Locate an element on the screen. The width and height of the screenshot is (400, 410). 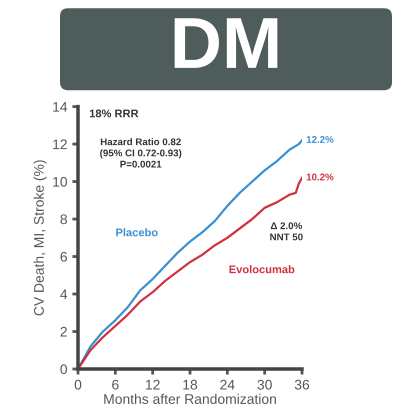
annotation: Hazard Ratio 0.82 (95% CI 0.72-0.93) P=0.0021 is located at coordinates (141, 153).